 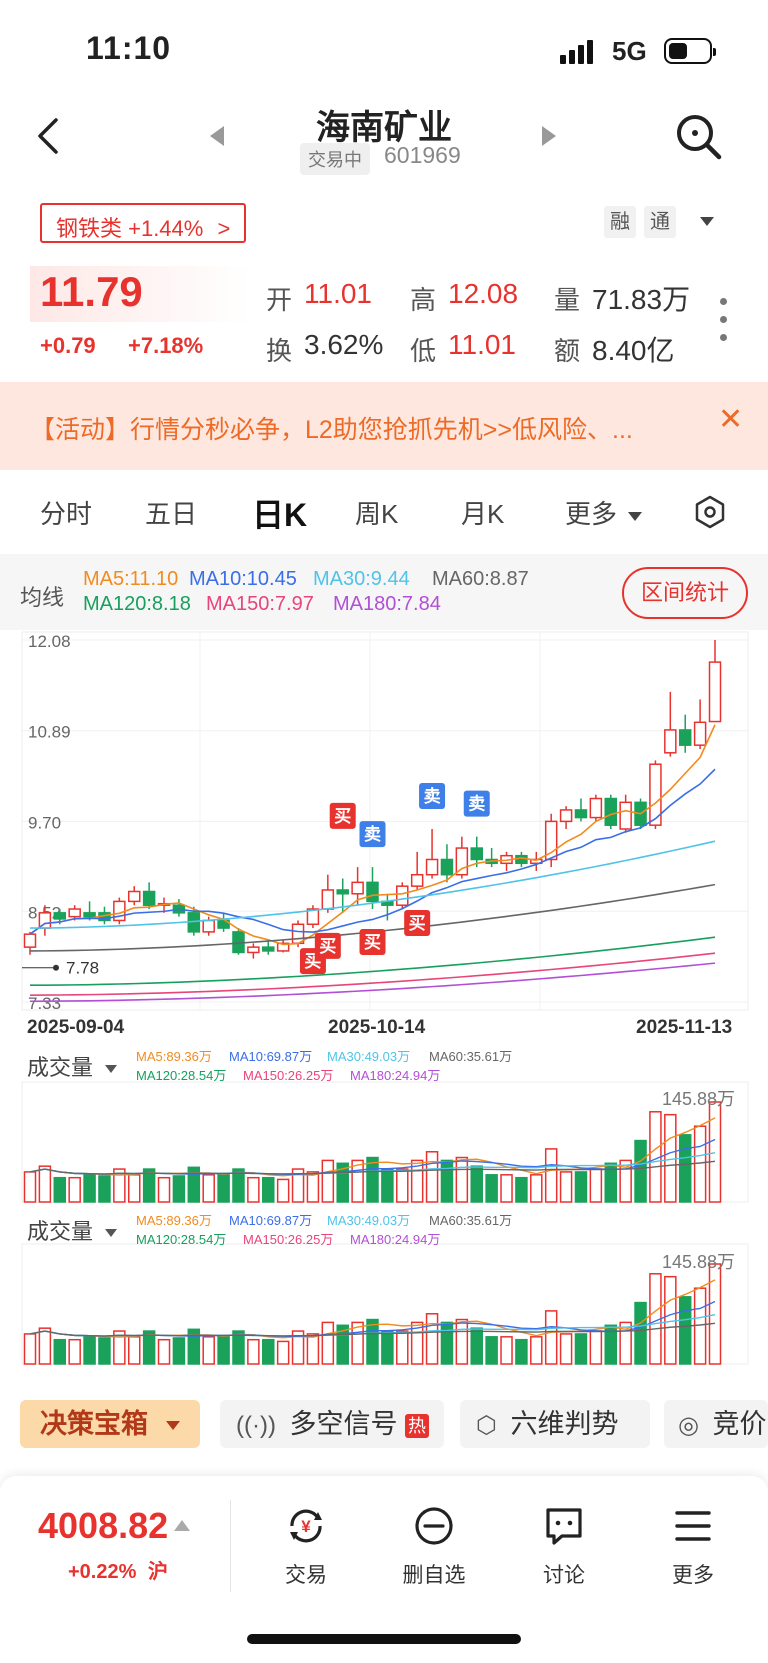 I want to click on amount-value: 8.40亿, so click(x=633, y=350).